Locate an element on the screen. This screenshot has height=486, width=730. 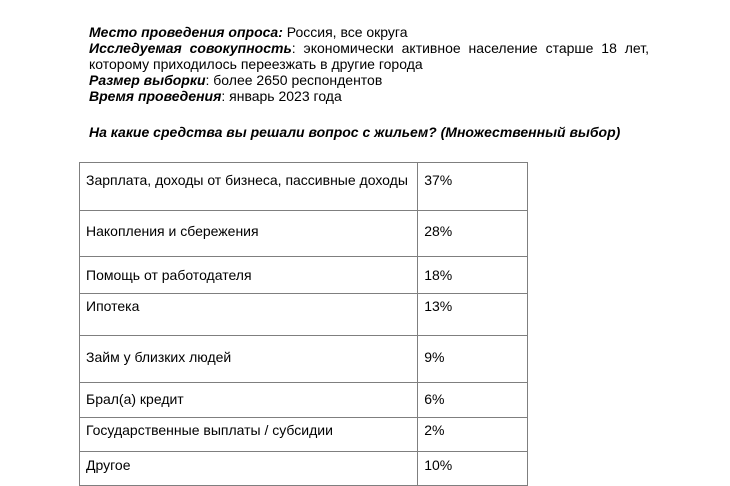
meta-sample-value: : более 2650 респондентов is located at coordinates (294, 80).